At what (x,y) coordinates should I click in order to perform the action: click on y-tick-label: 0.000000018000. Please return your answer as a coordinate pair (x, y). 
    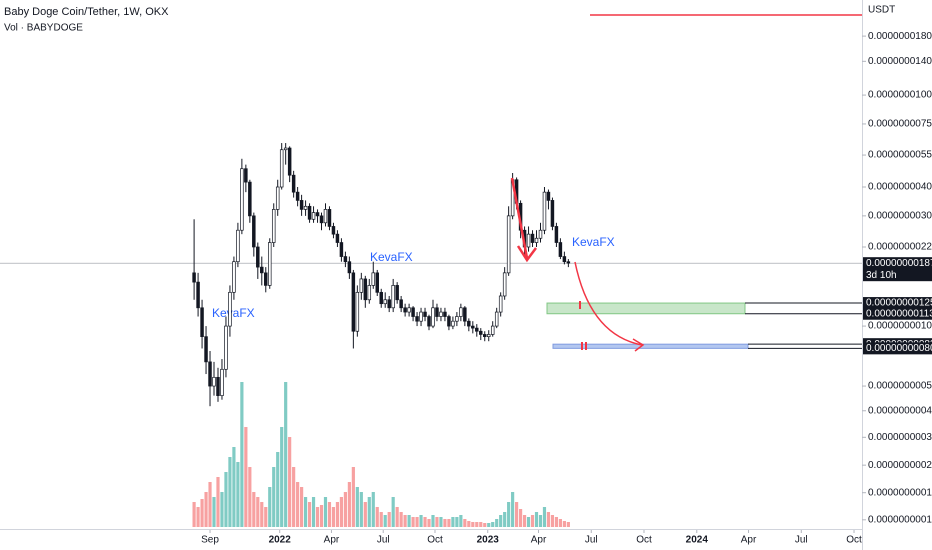
    Looking at the image, I should click on (900, 36).